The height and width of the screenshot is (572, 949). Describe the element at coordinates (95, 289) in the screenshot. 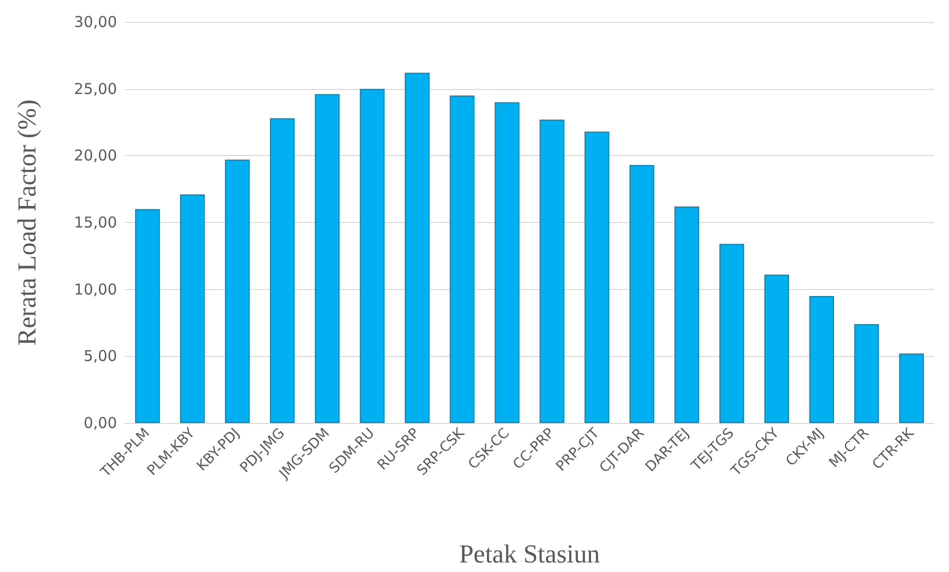

I see `y-tick-label: 10,00` at that location.